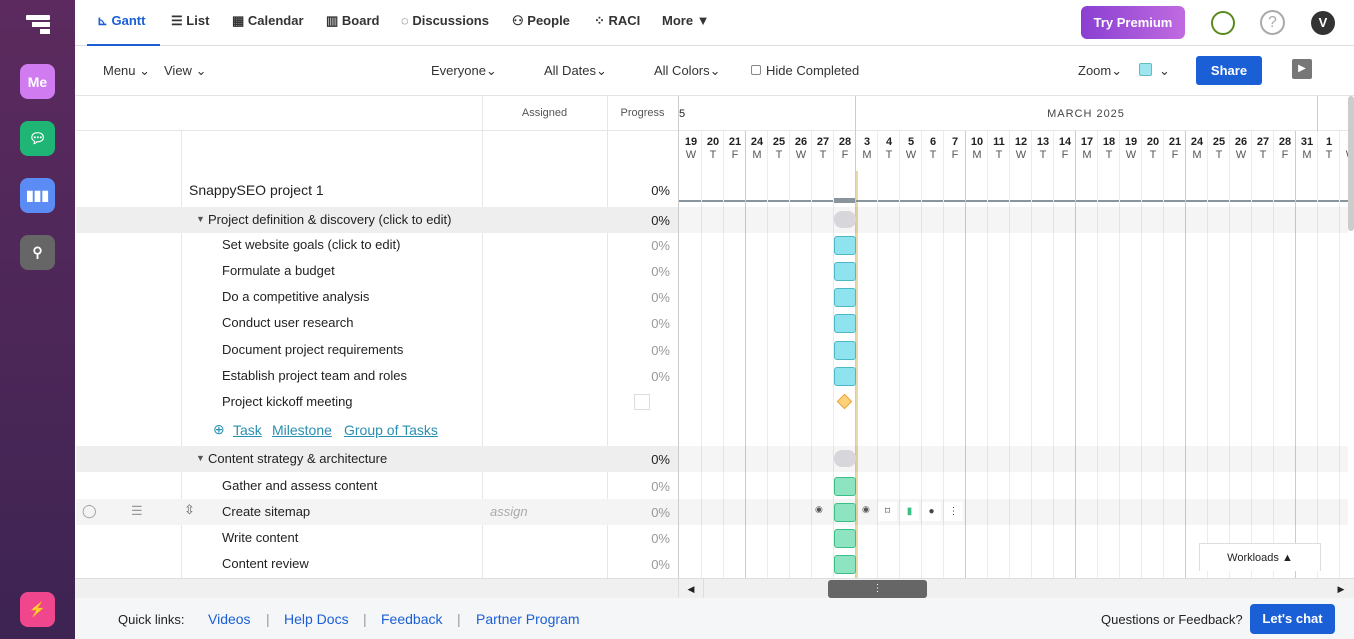 The image size is (1354, 639). What do you see at coordinates (278, 270) in the screenshot?
I see `task-name: Formulate a budget` at bounding box center [278, 270].